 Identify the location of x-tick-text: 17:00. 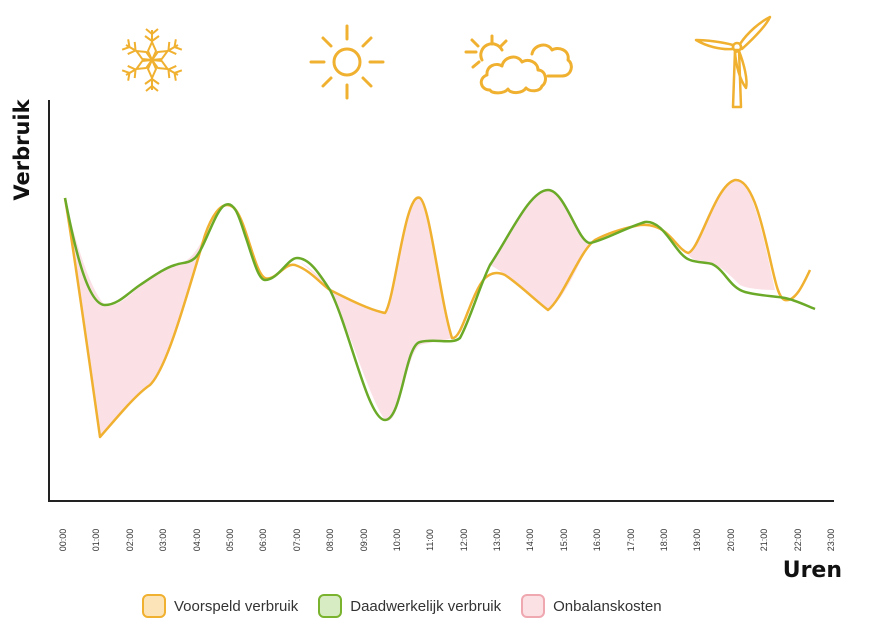
(630, 540).